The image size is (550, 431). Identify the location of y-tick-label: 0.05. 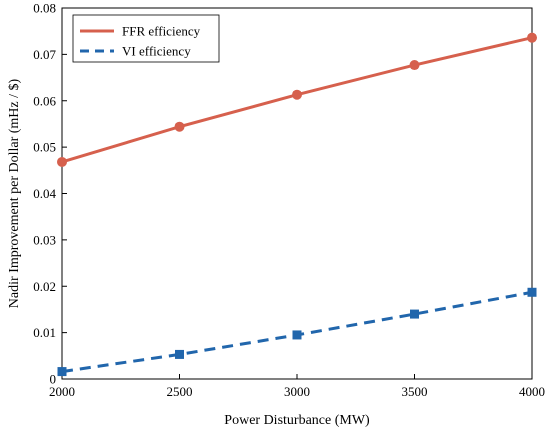
(44, 147).